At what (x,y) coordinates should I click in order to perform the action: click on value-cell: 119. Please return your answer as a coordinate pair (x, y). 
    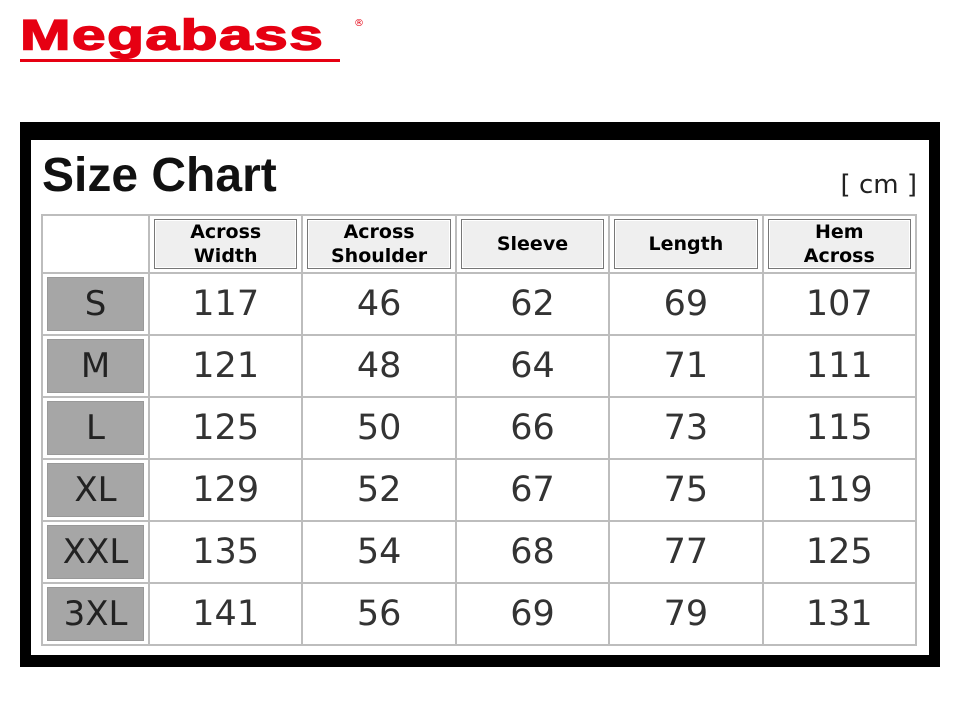
    Looking at the image, I should click on (839, 490).